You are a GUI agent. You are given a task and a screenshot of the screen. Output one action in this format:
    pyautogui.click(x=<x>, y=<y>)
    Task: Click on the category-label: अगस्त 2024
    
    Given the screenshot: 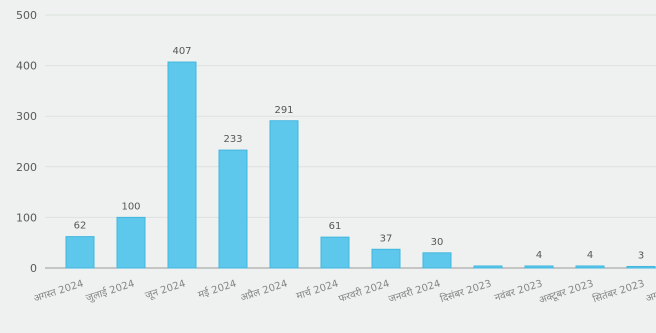 What is the action you would take?
    pyautogui.click(x=59, y=291)
    